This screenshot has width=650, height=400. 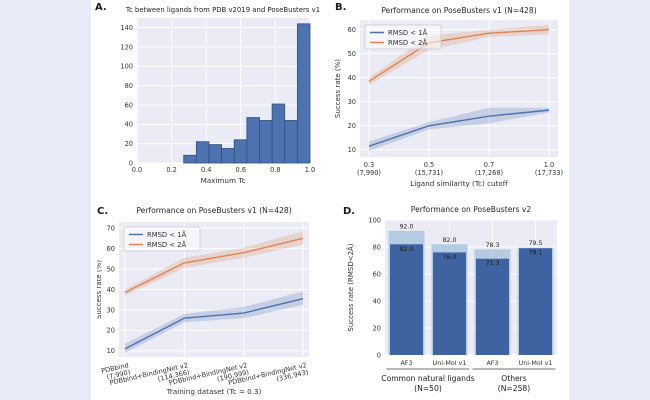 I want to click on svg-text: 79.1, so click(x=536, y=253).